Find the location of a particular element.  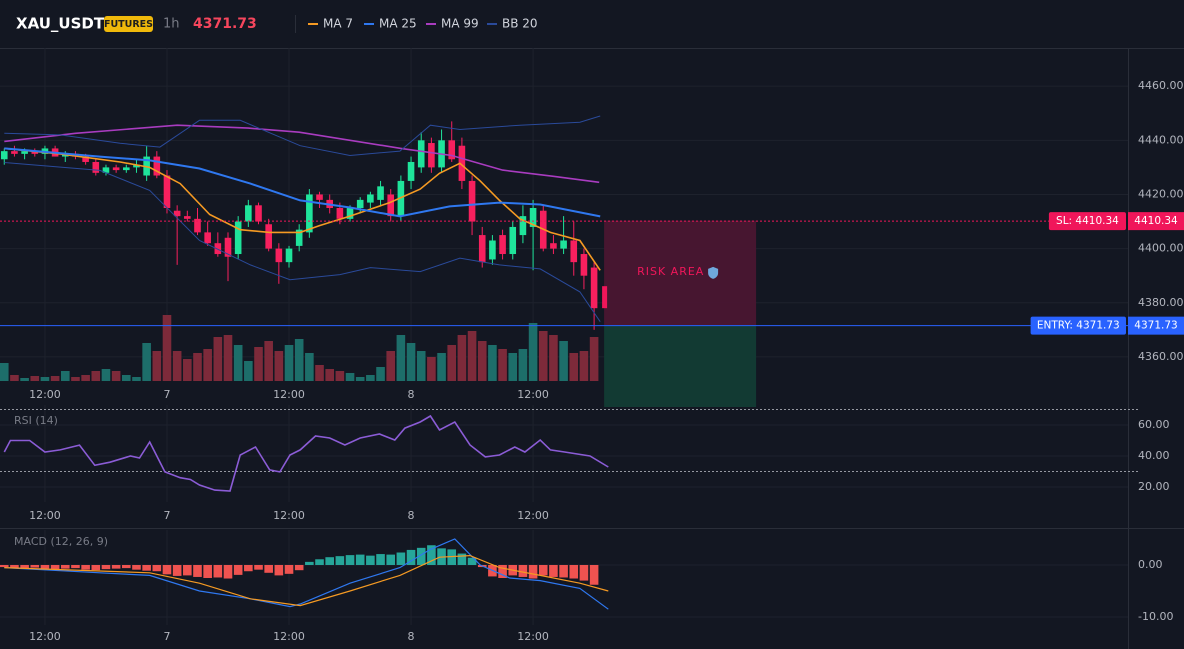

y-tick-label: 4440.00 is located at coordinates (1161, 139).